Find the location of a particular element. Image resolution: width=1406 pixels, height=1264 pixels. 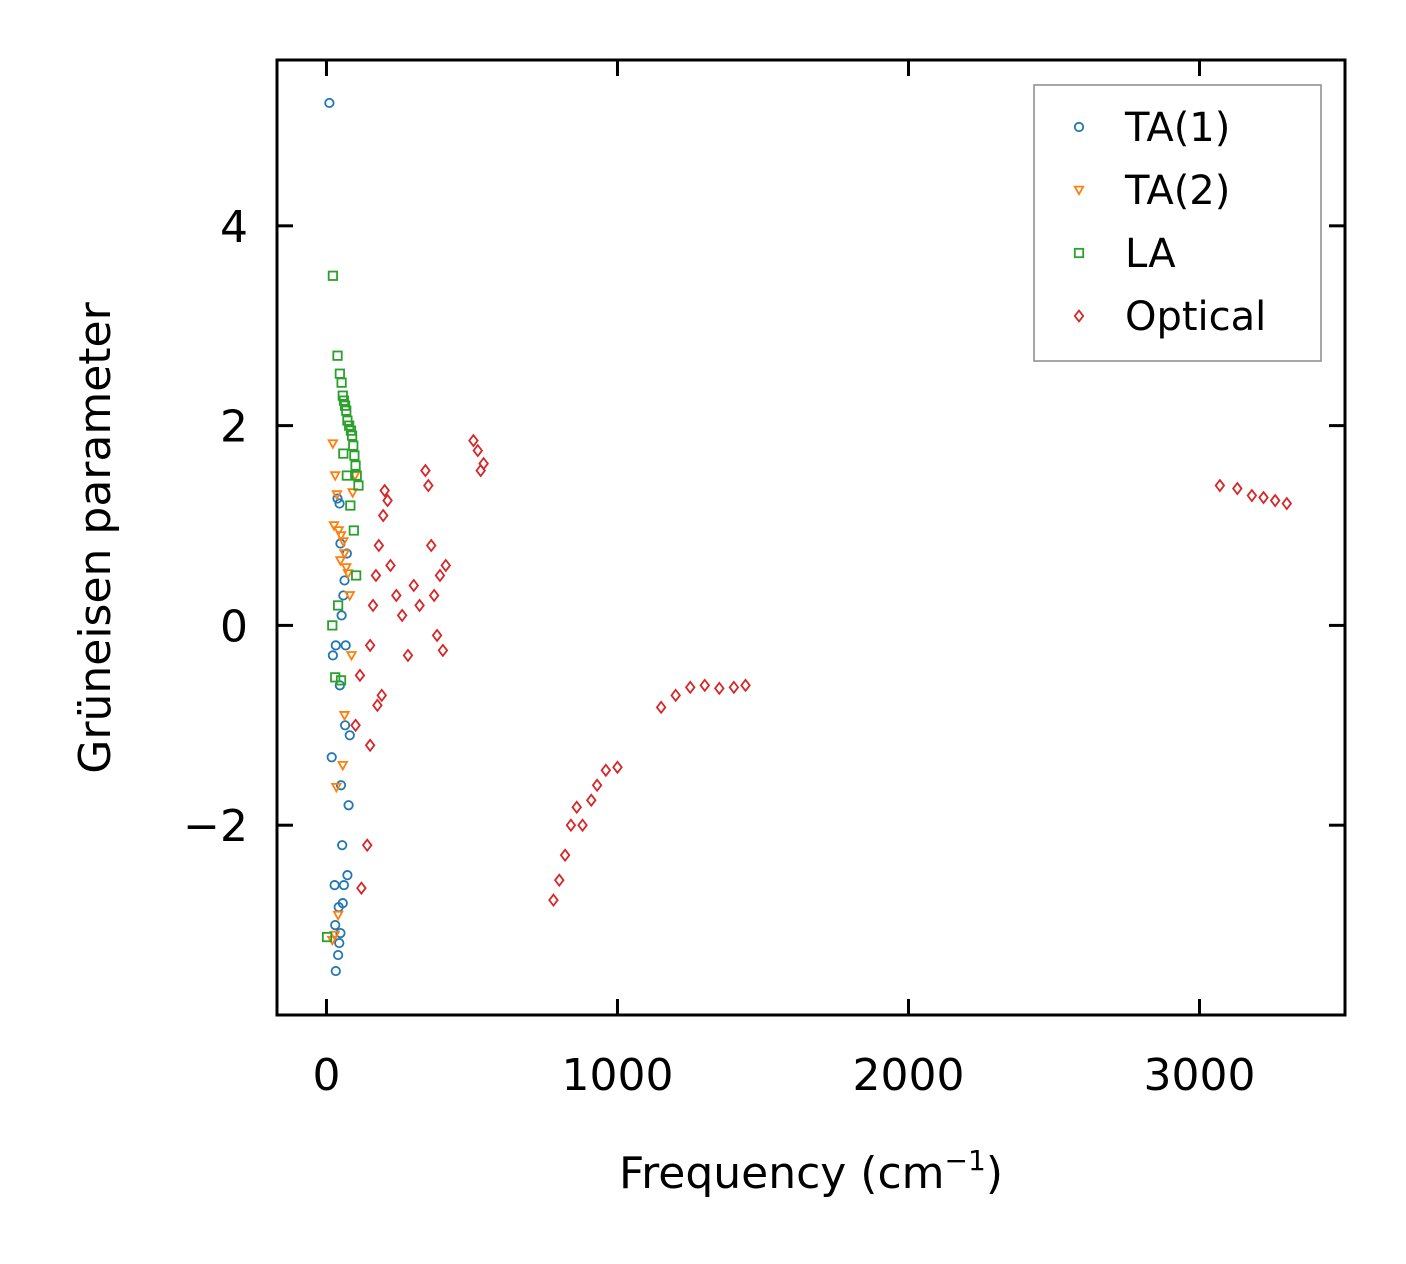

legend: TA(1) TA(2) LA Optical is located at coordinates (1177, 223).